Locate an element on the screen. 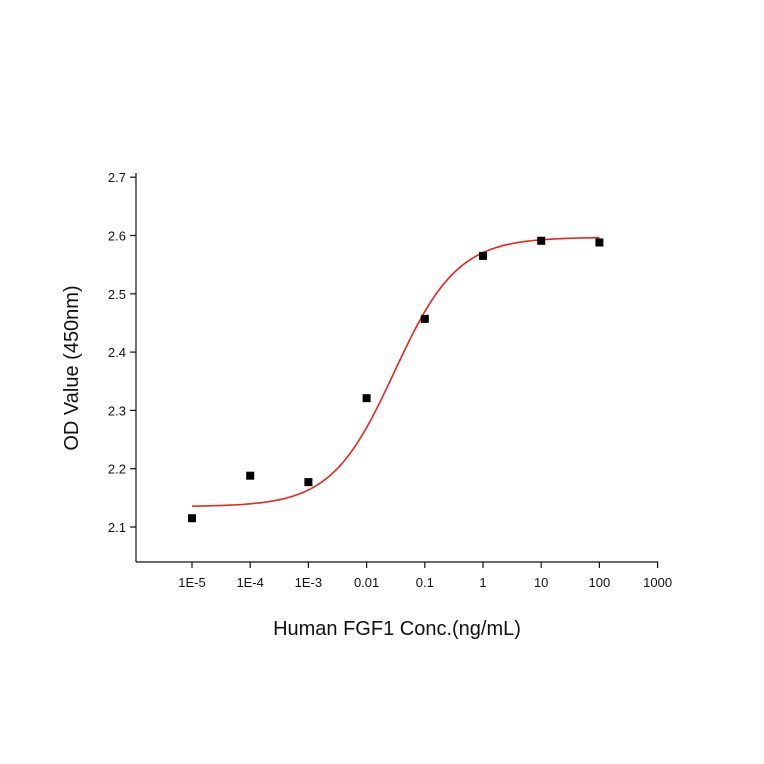  y-tick-label: 2.2 is located at coordinates (117, 469).